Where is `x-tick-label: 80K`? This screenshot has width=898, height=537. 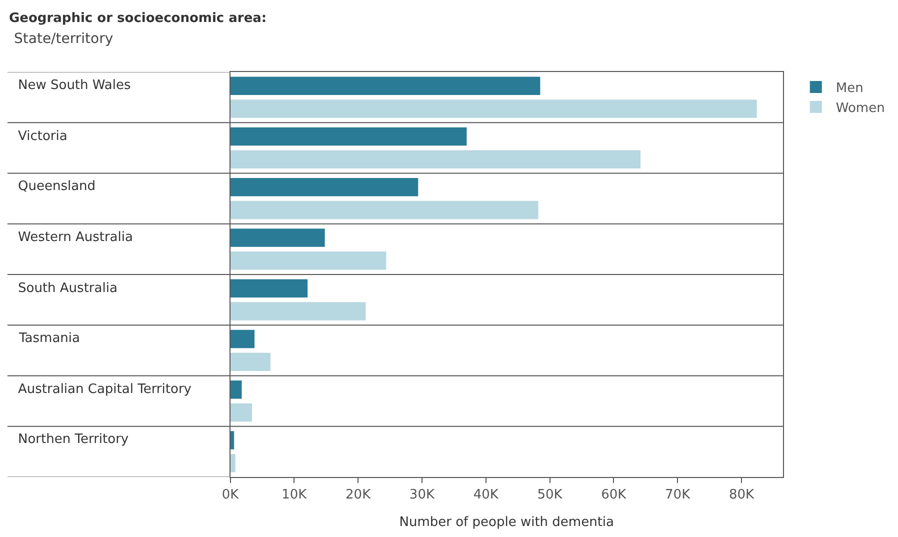 x-tick-label: 80K is located at coordinates (741, 495).